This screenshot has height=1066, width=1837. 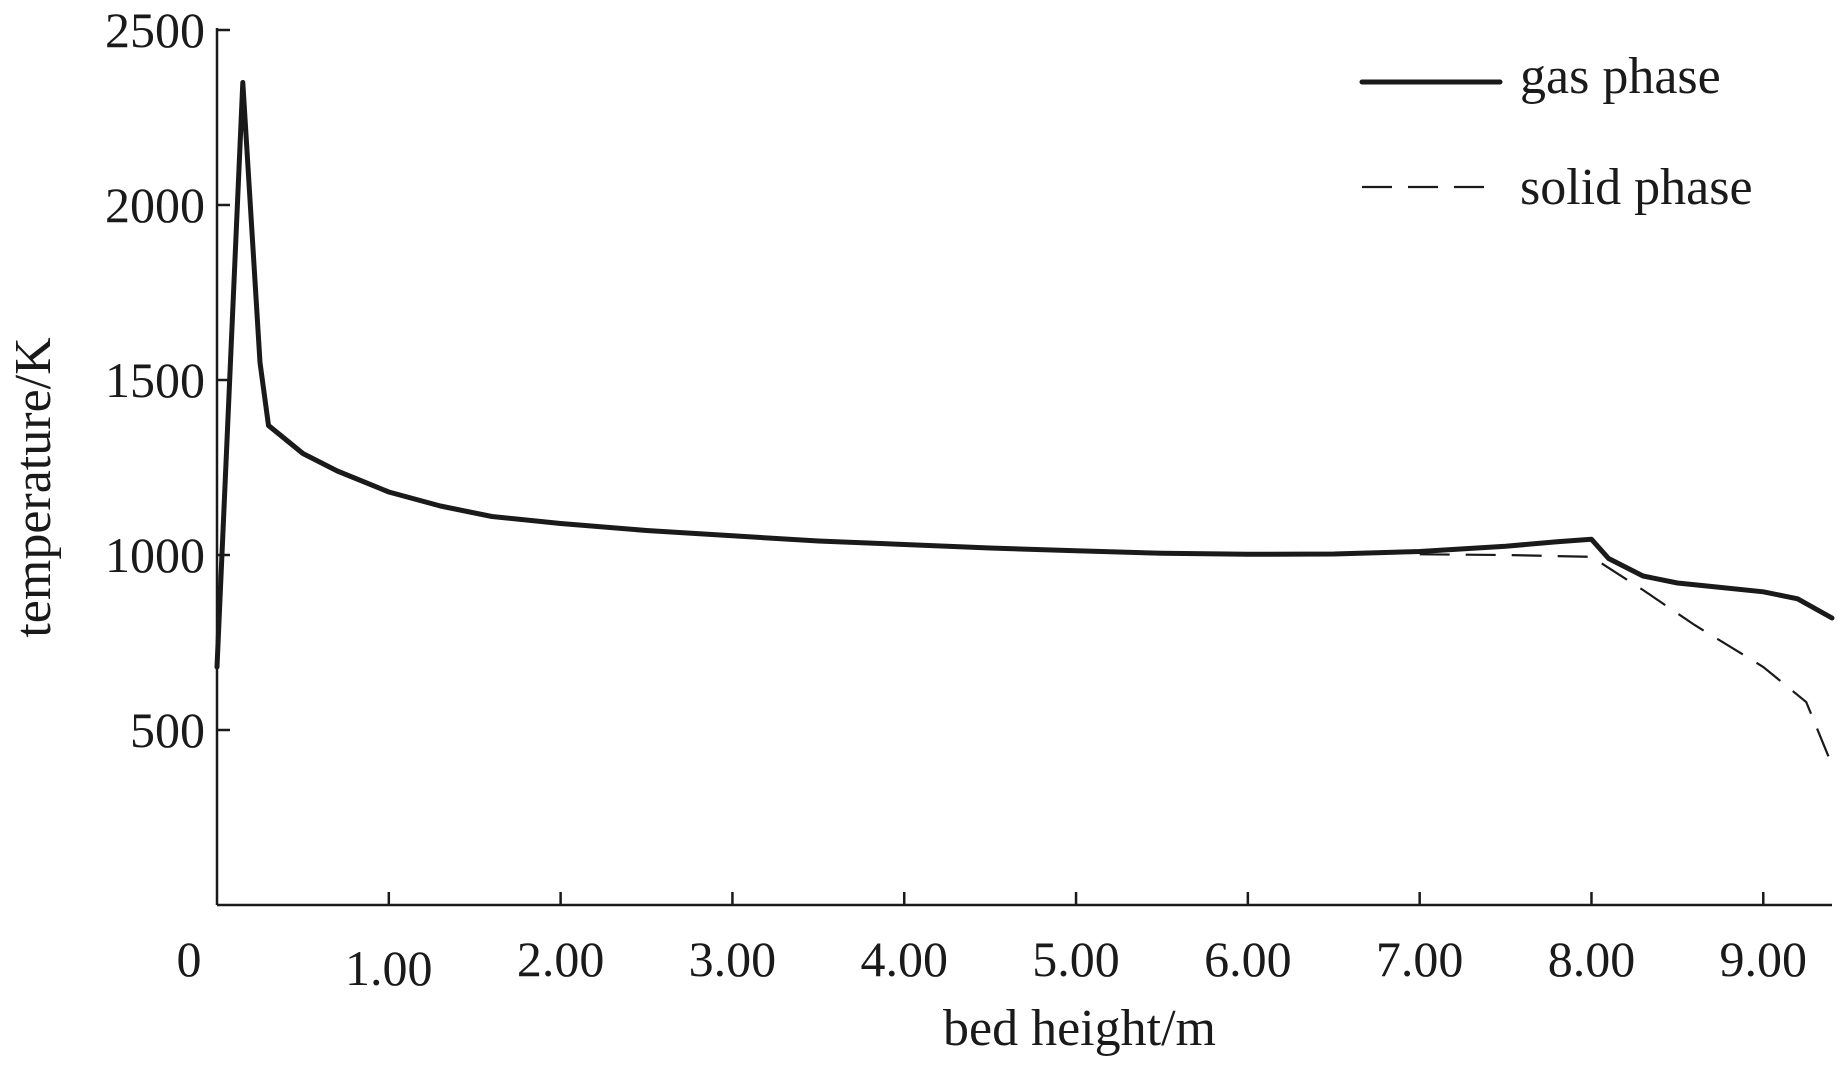 What do you see at coordinates (155, 205) in the screenshot?
I see `y-tick-label-2000: 2000` at bounding box center [155, 205].